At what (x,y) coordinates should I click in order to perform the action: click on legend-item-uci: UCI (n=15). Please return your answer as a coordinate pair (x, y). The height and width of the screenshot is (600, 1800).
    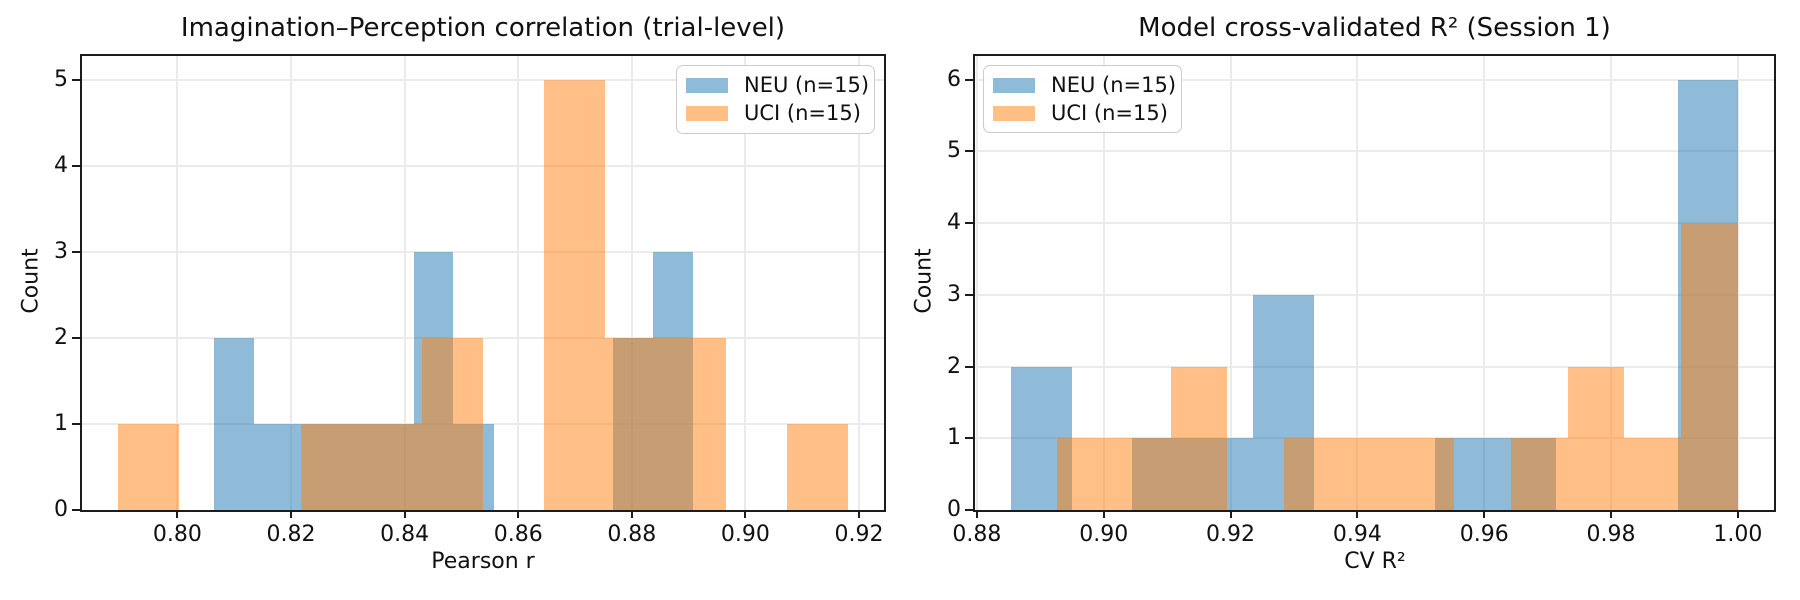
    Looking at the image, I should click on (1081, 112).